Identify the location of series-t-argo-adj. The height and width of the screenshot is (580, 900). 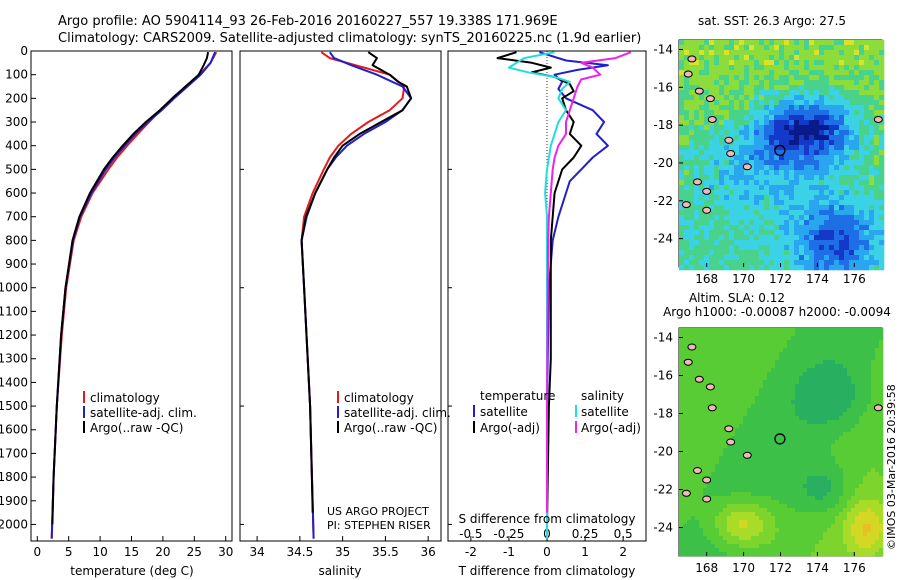
(539, 288).